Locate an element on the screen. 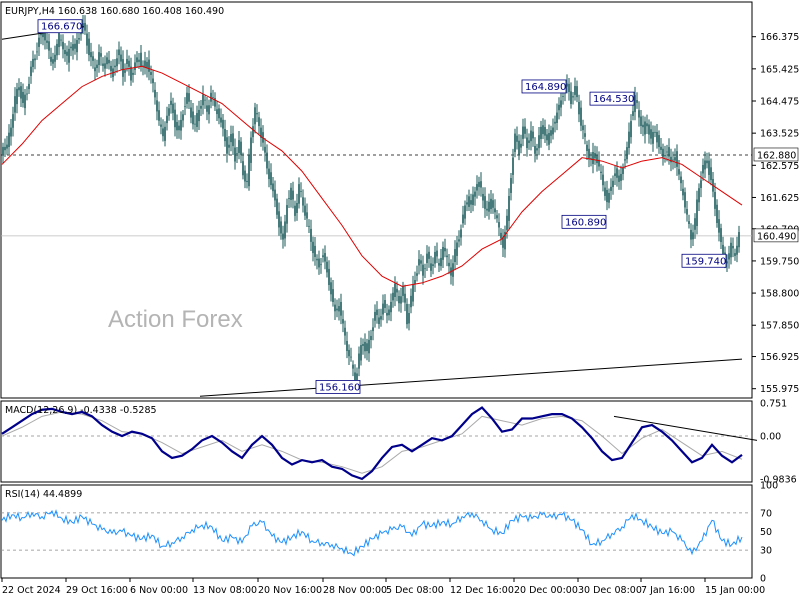 This screenshot has width=800, height=600. x-tick-label: 15 Jan 00:00 is located at coordinates (735, 590).